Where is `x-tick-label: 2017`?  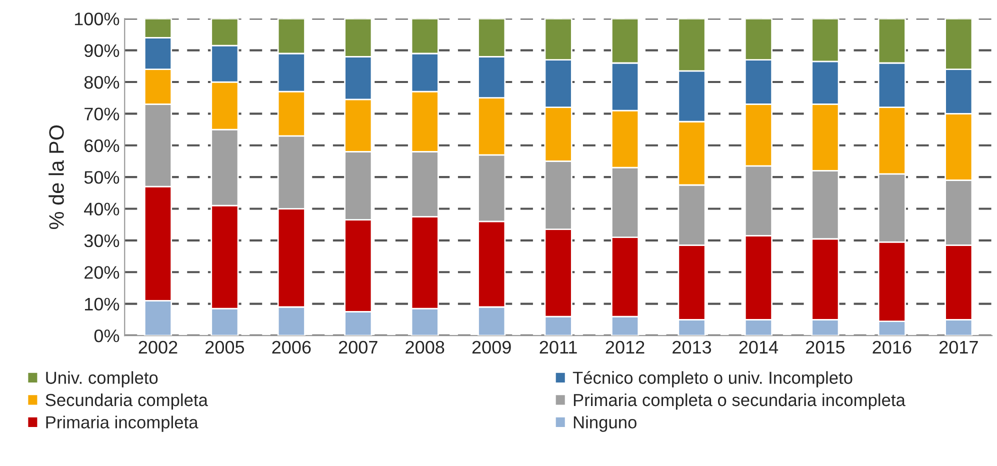
x-tick-label: 2017 is located at coordinates (958, 347).